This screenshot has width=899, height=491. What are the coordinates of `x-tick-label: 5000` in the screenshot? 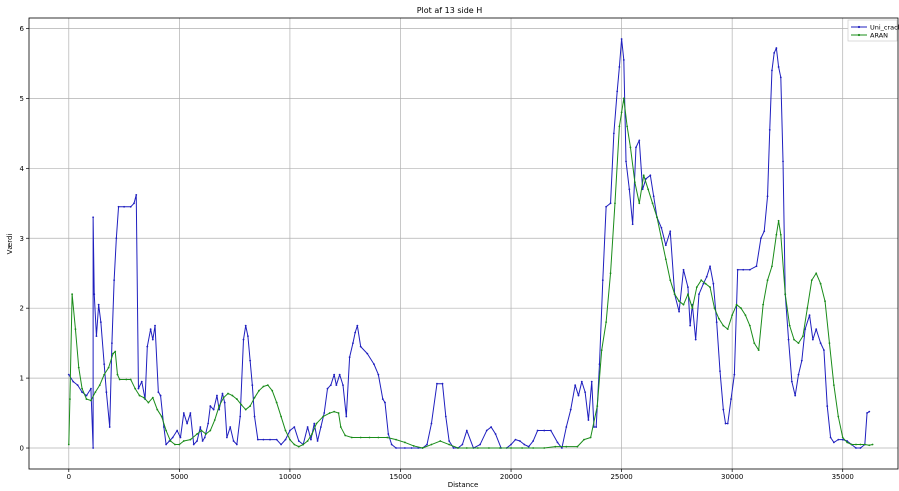 It's located at (179, 477).